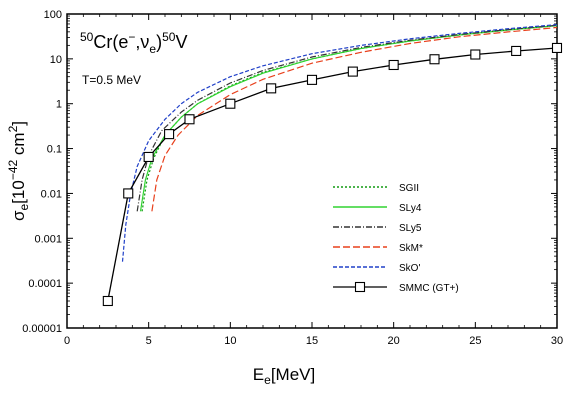 The height and width of the screenshot is (405, 567). I want to click on y-tick-label: 0.001, so click(48, 239).